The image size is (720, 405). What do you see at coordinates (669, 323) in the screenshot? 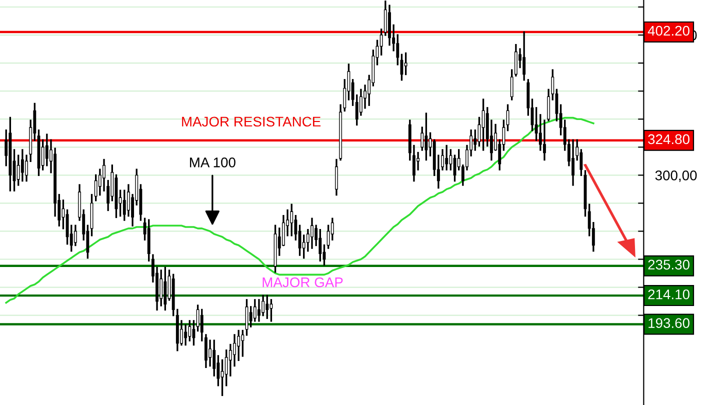
I see `ref-line-label: 193.60` at bounding box center [669, 323].